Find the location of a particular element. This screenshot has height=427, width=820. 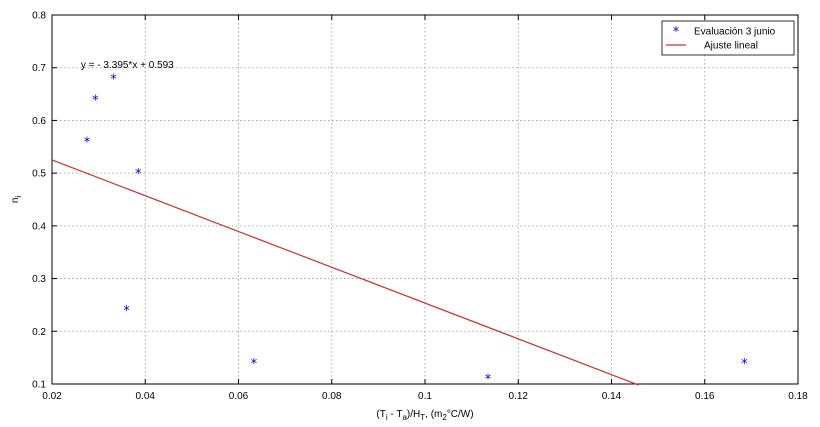

annotations: y = - 3.395*x + 0.593 is located at coordinates (127, 65).